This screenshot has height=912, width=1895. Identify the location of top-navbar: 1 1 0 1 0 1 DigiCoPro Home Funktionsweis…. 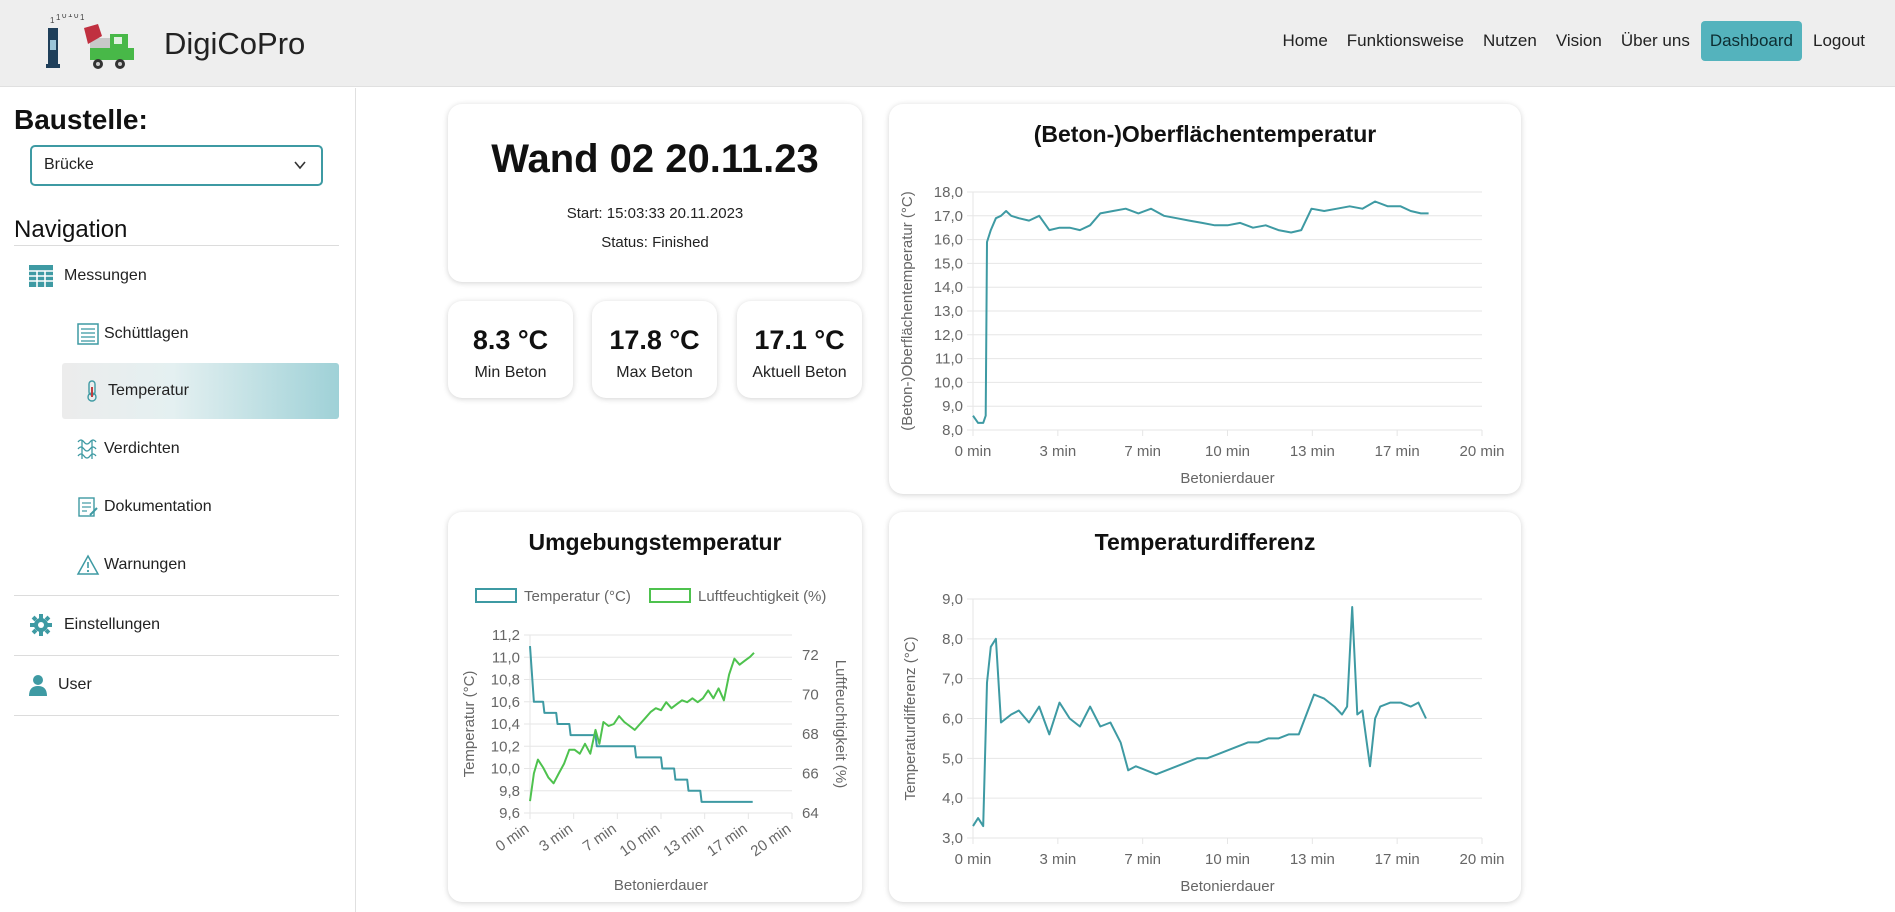
(947, 43).